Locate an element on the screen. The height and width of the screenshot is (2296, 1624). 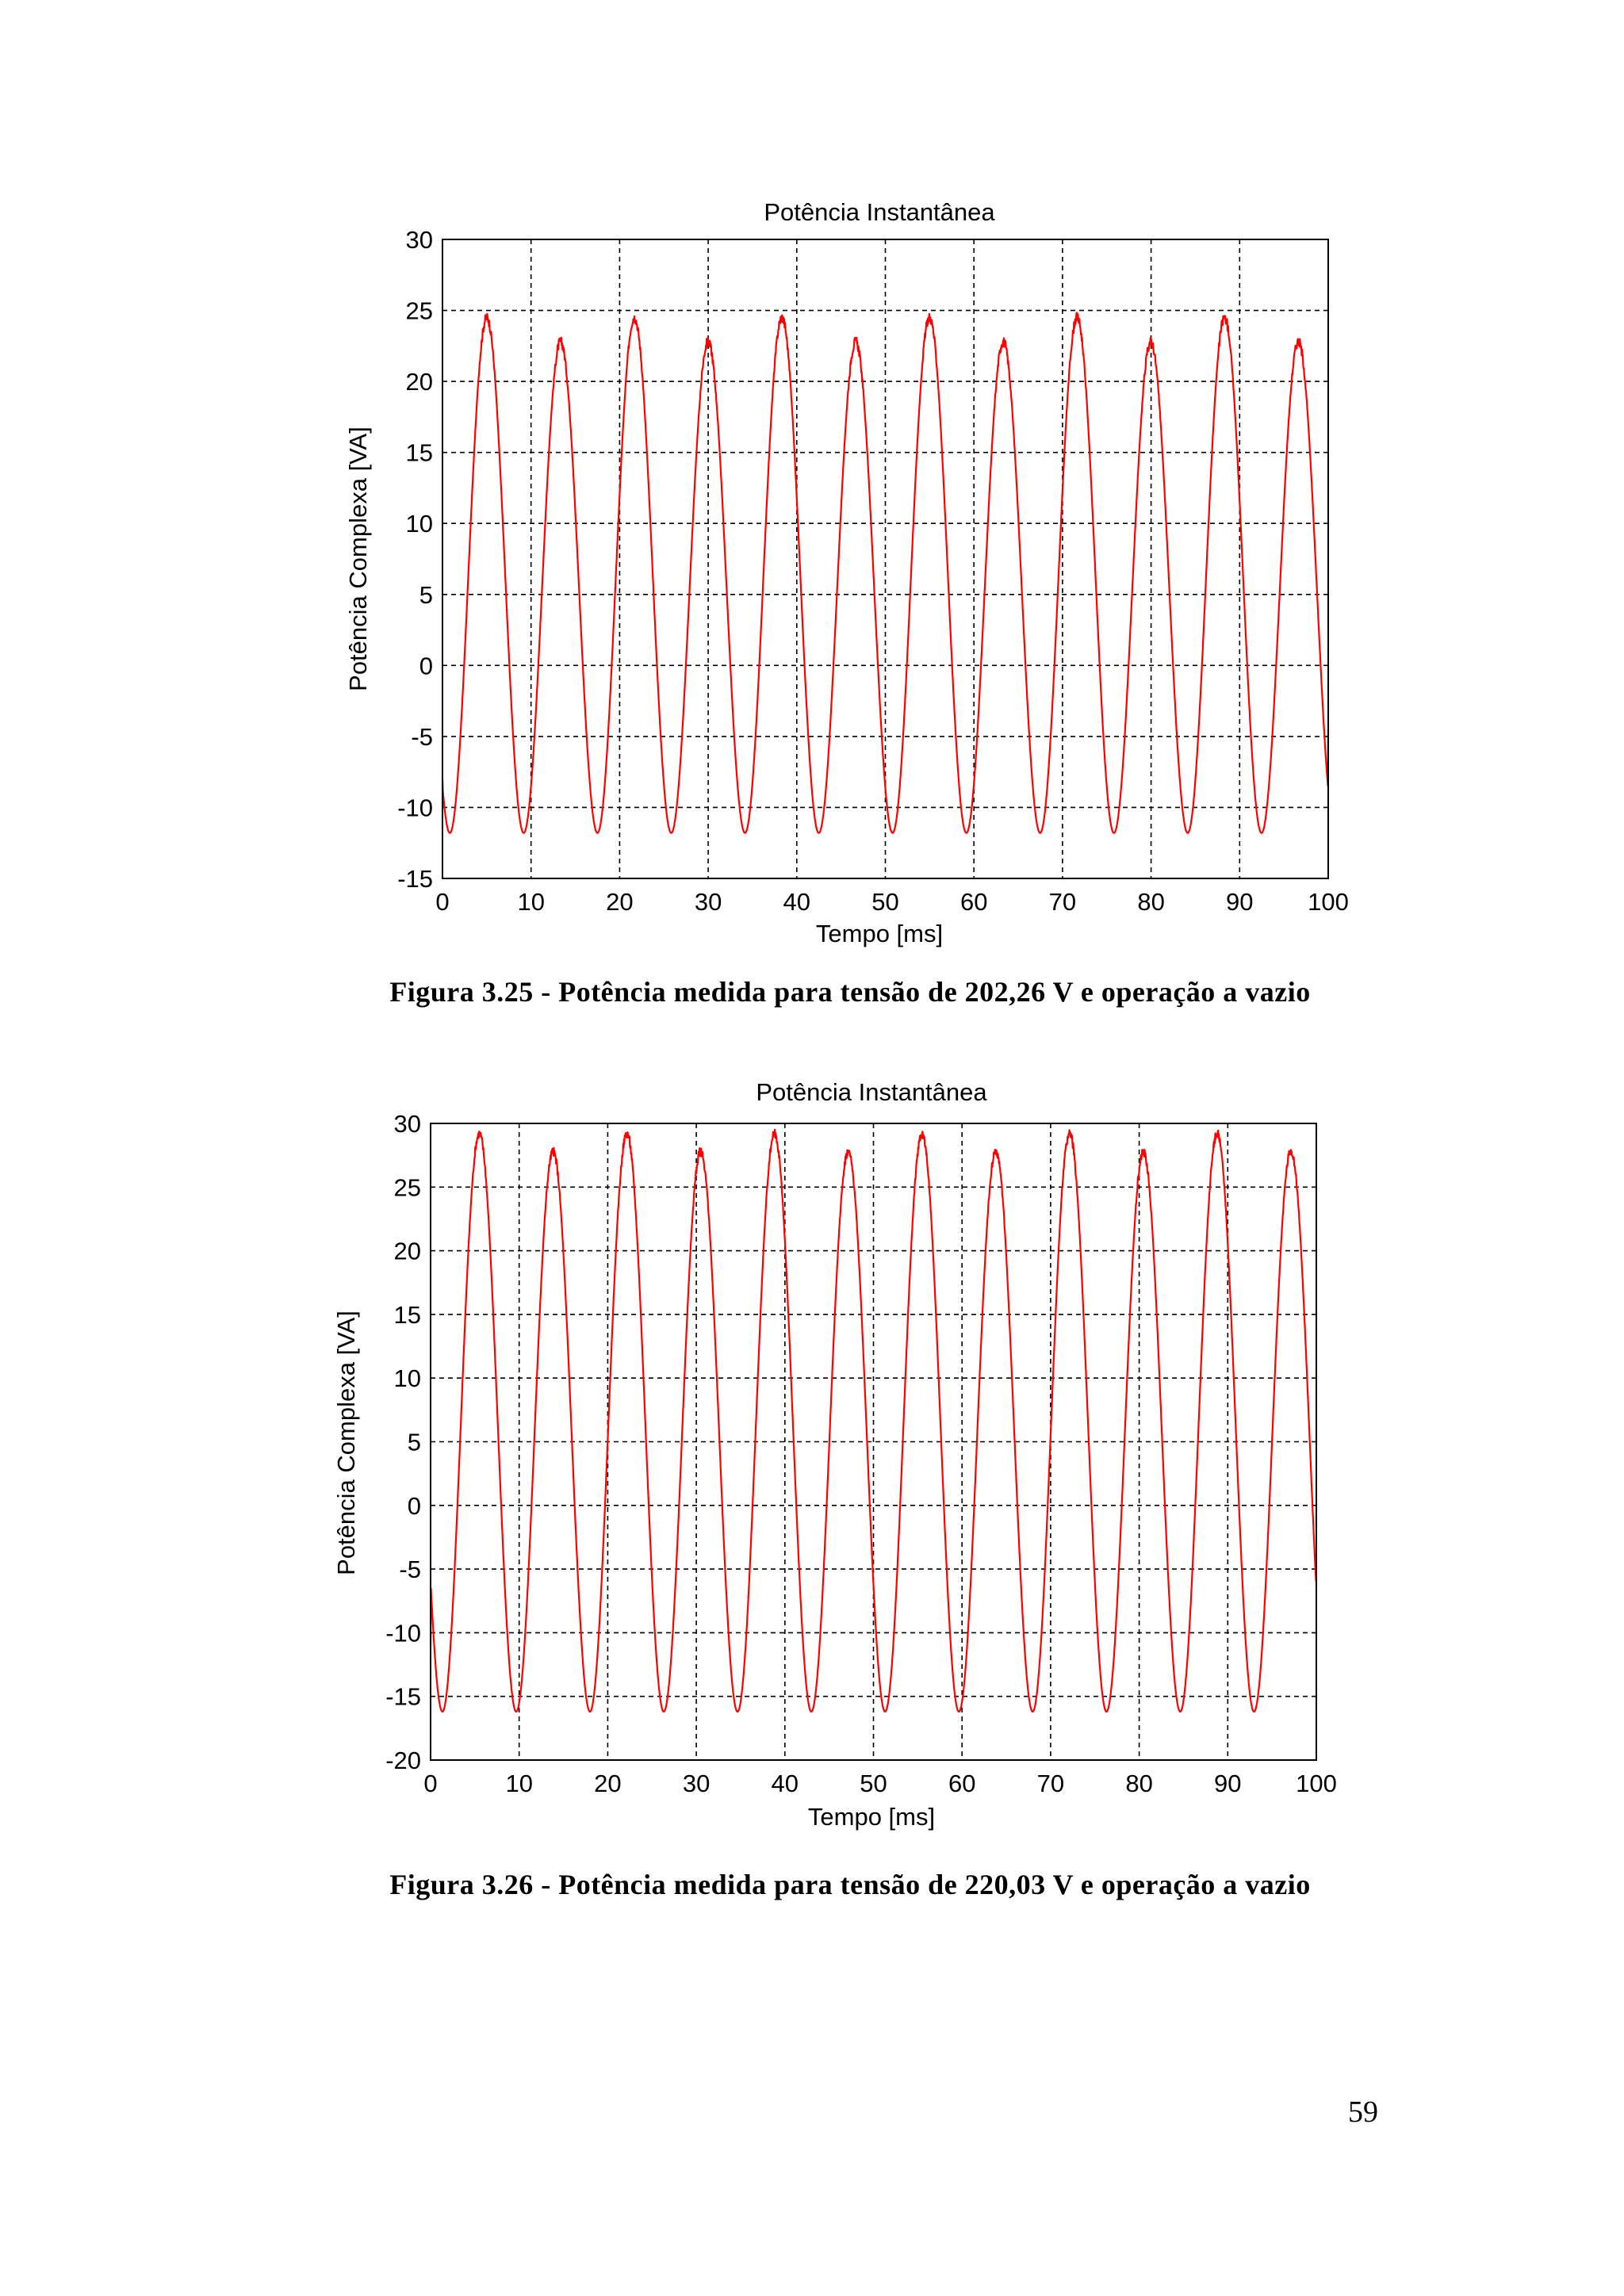
y-tick-label: -20 is located at coordinates (403, 1760).